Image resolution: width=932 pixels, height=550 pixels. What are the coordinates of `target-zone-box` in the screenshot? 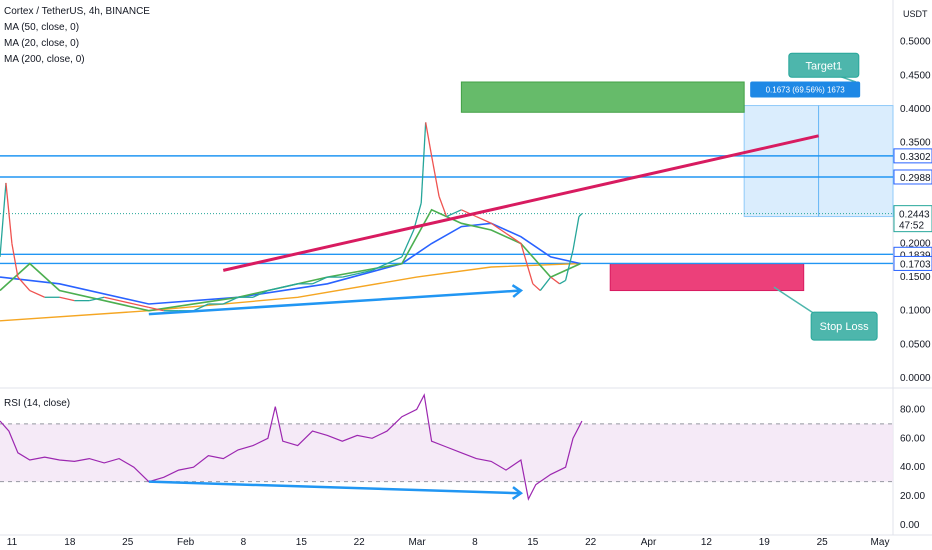 It's located at (602, 97).